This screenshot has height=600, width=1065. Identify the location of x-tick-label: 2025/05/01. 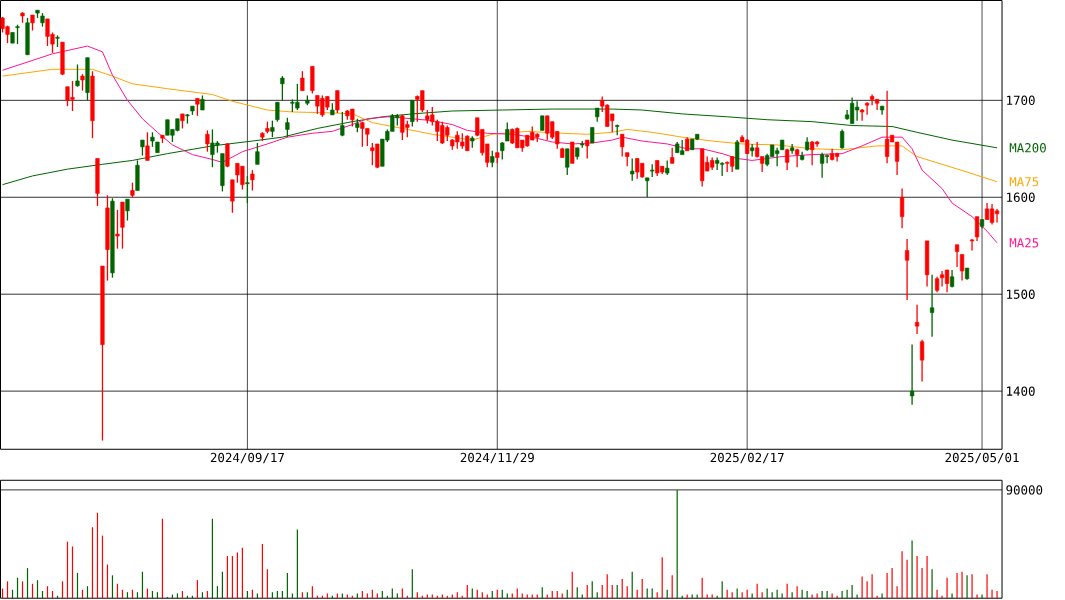
(982, 458).